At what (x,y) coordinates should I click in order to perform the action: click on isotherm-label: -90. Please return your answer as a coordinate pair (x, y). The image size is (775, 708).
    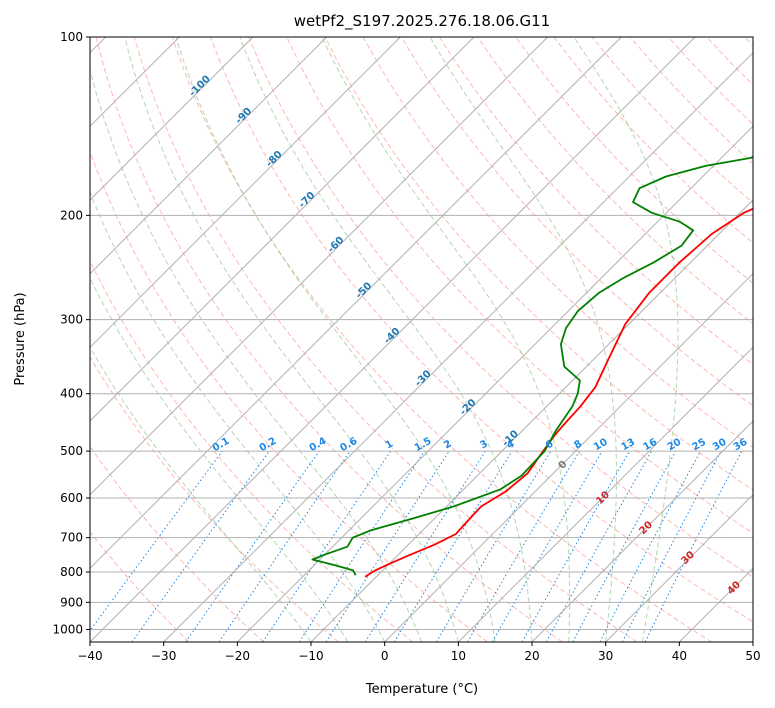
    Looking at the image, I should click on (244, 116).